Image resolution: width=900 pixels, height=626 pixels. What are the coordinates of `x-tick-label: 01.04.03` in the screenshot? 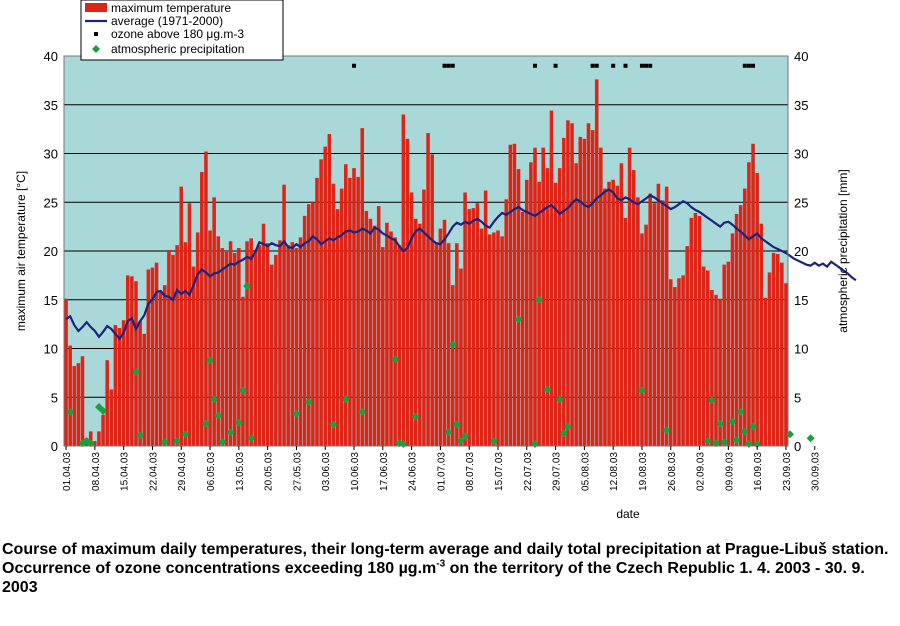 It's located at (67, 471).